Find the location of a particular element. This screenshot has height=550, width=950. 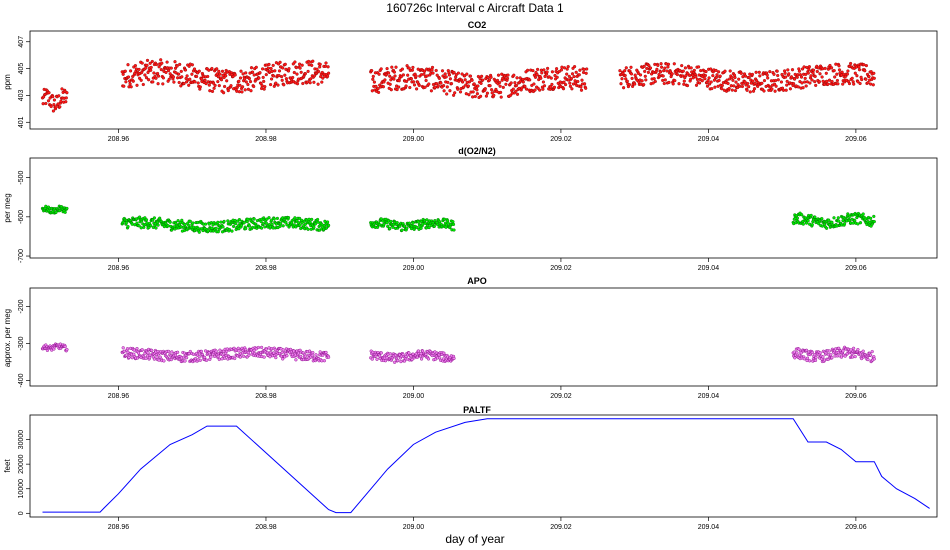

co2-points-group is located at coordinates (458, 85).